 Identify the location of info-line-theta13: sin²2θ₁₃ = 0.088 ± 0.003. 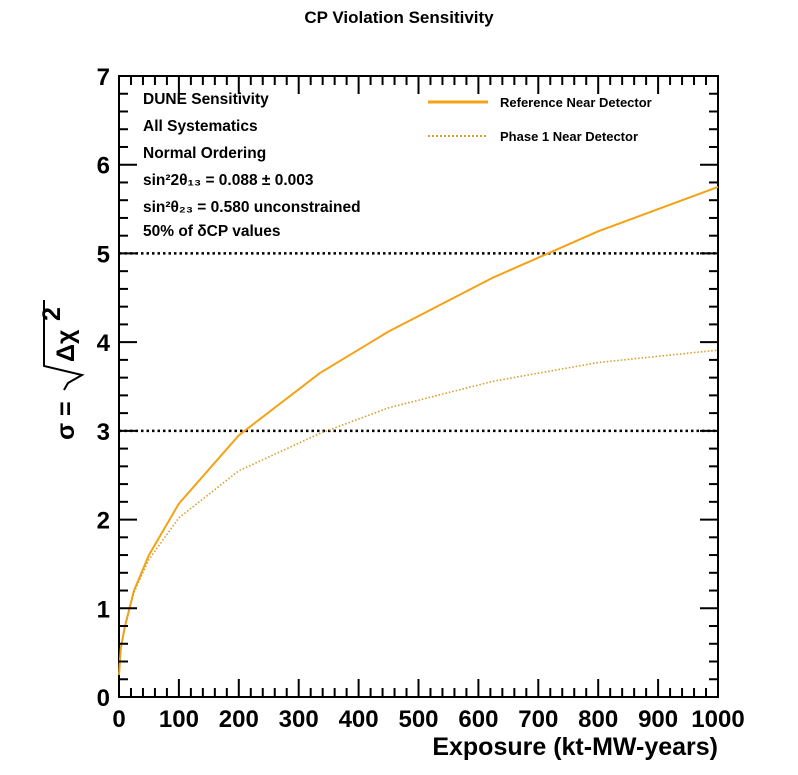
(228, 180).